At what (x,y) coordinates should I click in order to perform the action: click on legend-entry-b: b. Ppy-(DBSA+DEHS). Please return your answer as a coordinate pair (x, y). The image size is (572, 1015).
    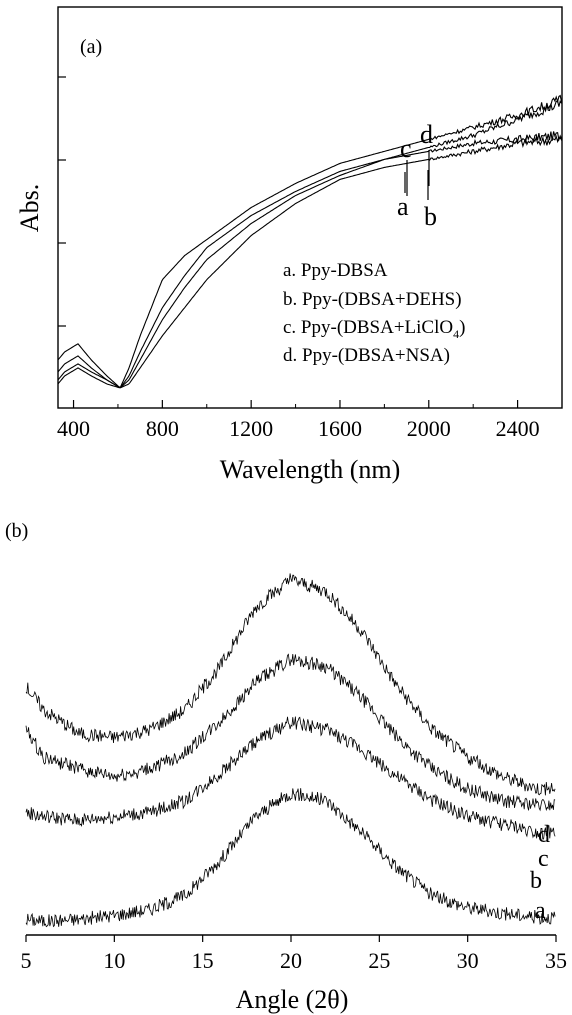
    Looking at the image, I should click on (372, 299).